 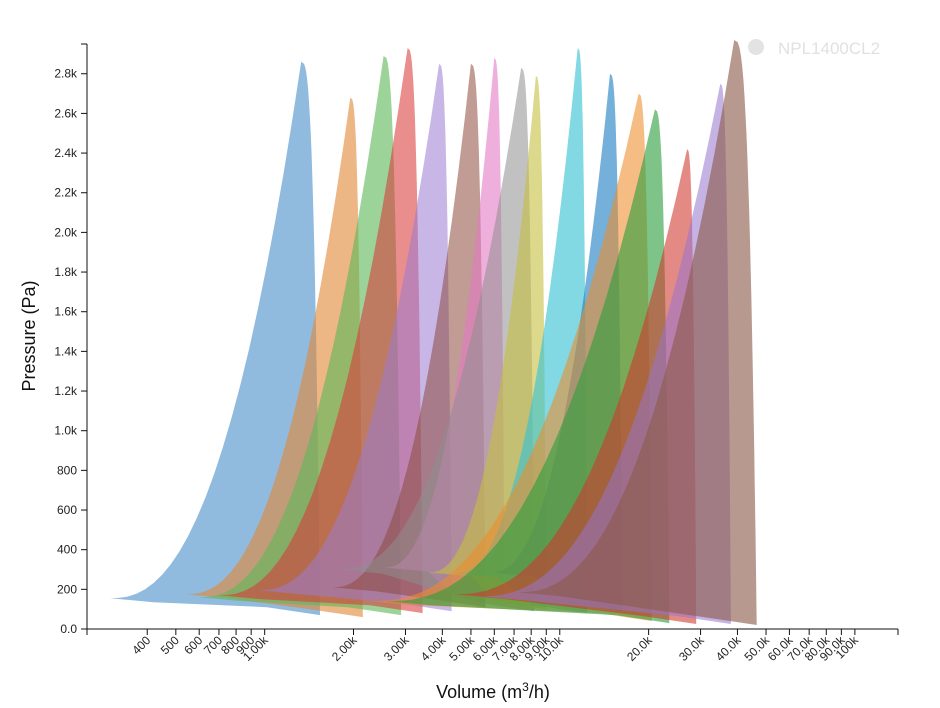 I want to click on x-tick-label: 2.00k, so click(x=344, y=648).